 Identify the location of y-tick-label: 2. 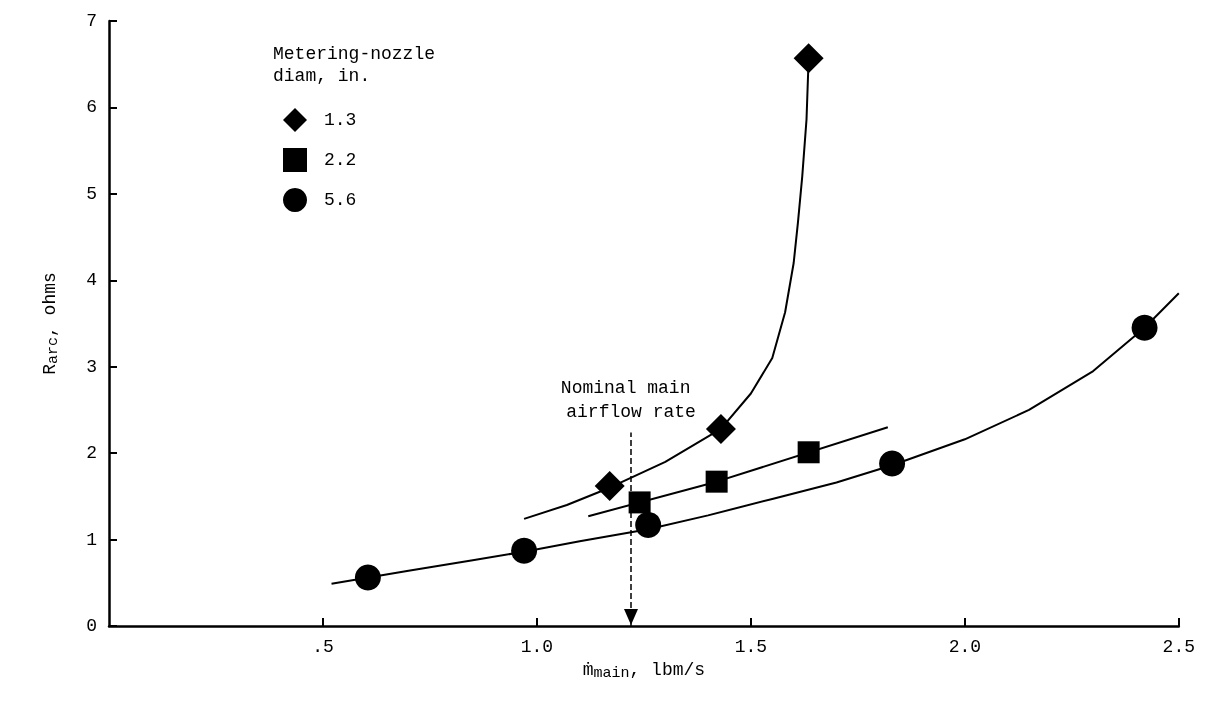
(91, 453).